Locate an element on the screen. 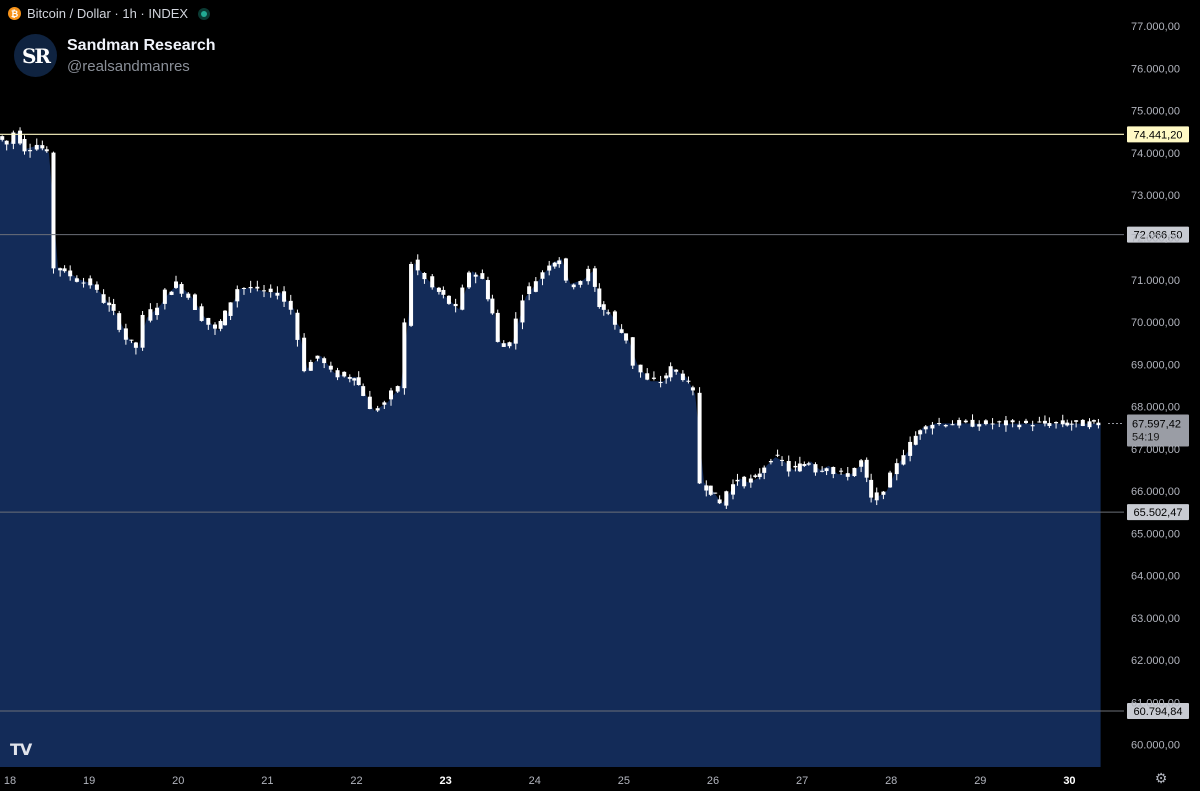 The image size is (1200, 791). current-price-label: 67.597,42 is located at coordinates (1156, 425).